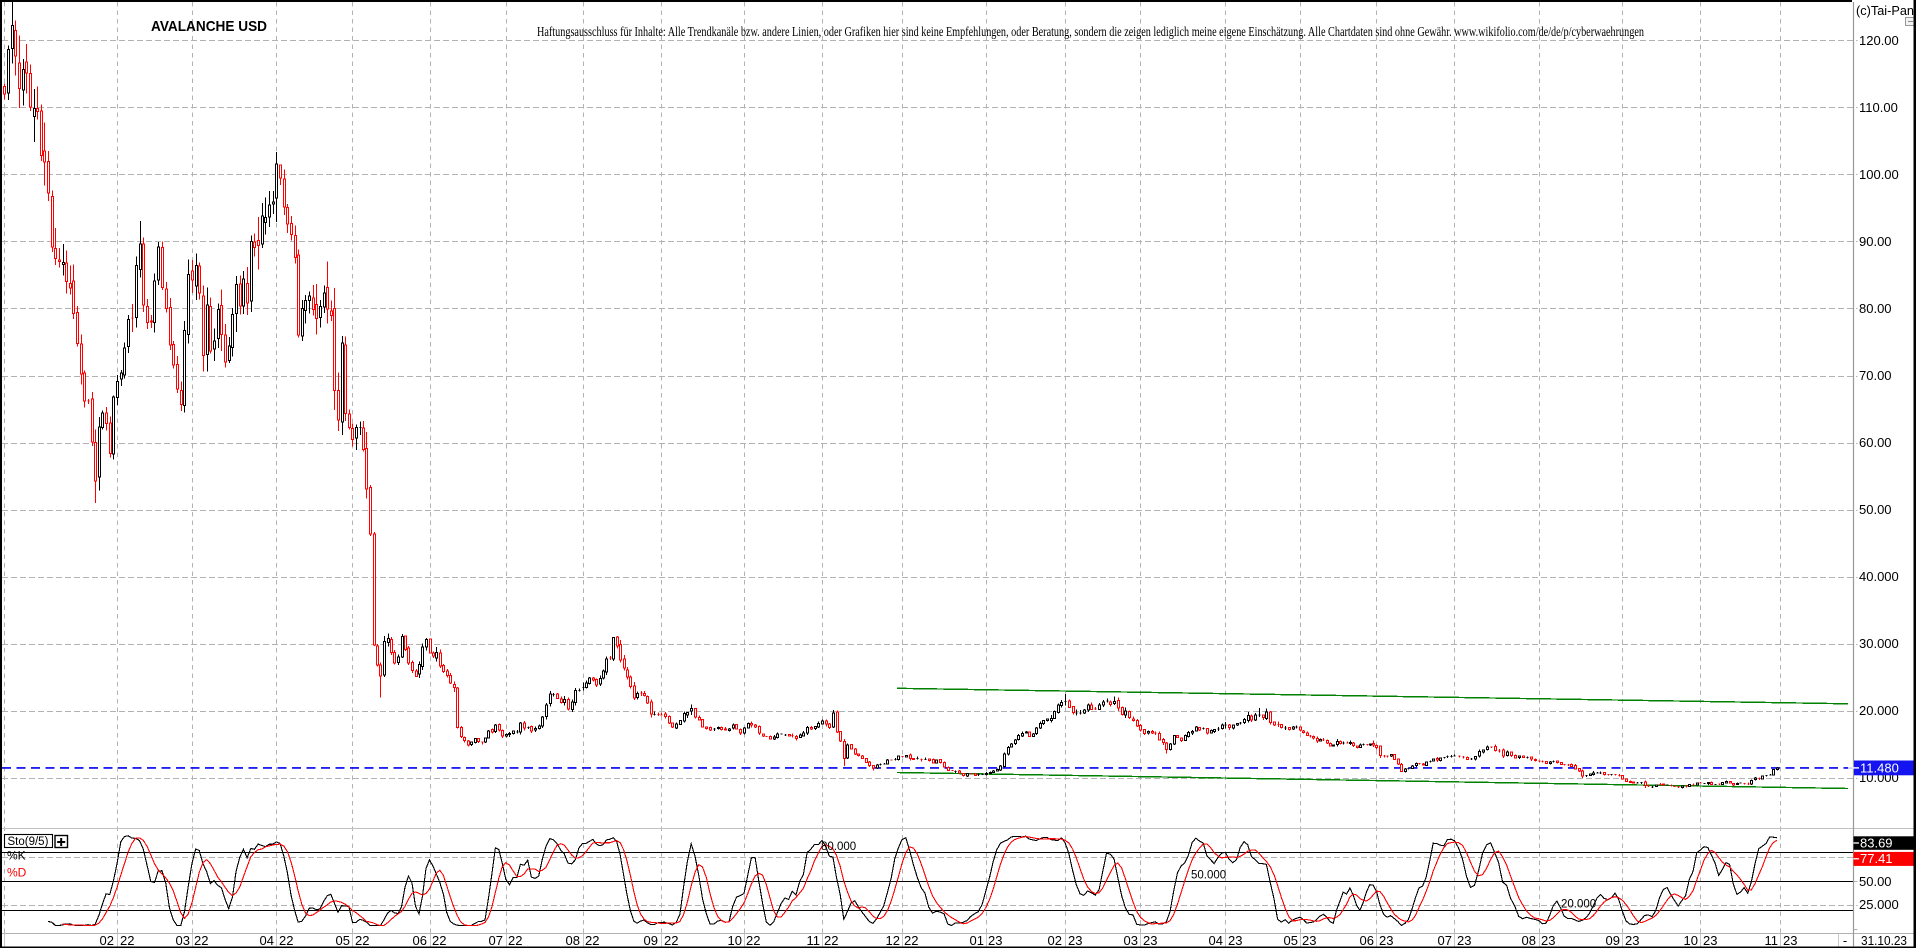 This screenshot has height=948, width=1916. What do you see at coordinates (1208, 876) in the screenshot?
I see `svg-text: 50.000` at bounding box center [1208, 876].